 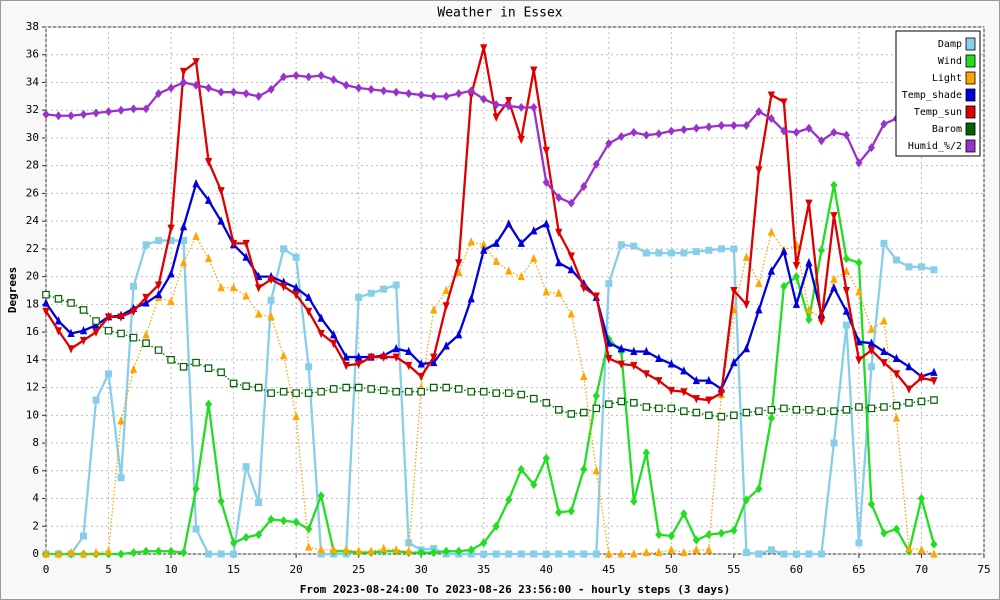 I want to click on x-tick-label: 15, so click(x=233, y=569).